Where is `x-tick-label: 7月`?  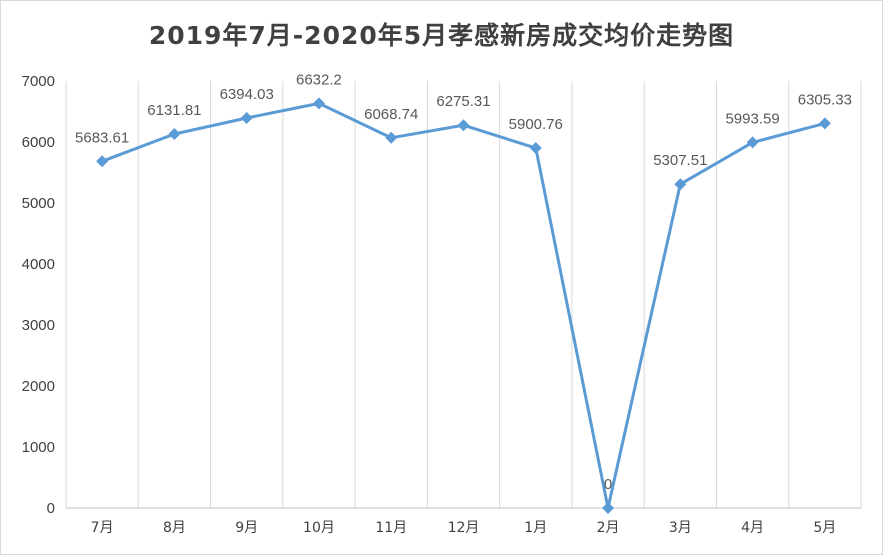 x-tick-label: 7月 is located at coordinates (102, 528).